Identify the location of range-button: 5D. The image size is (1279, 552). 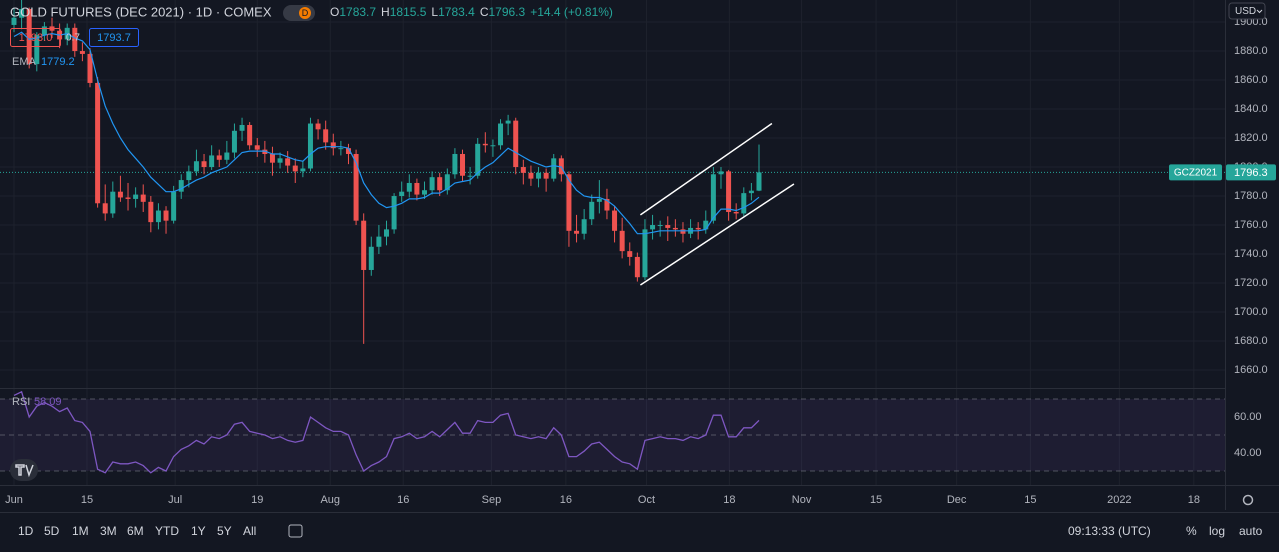
(52, 531).